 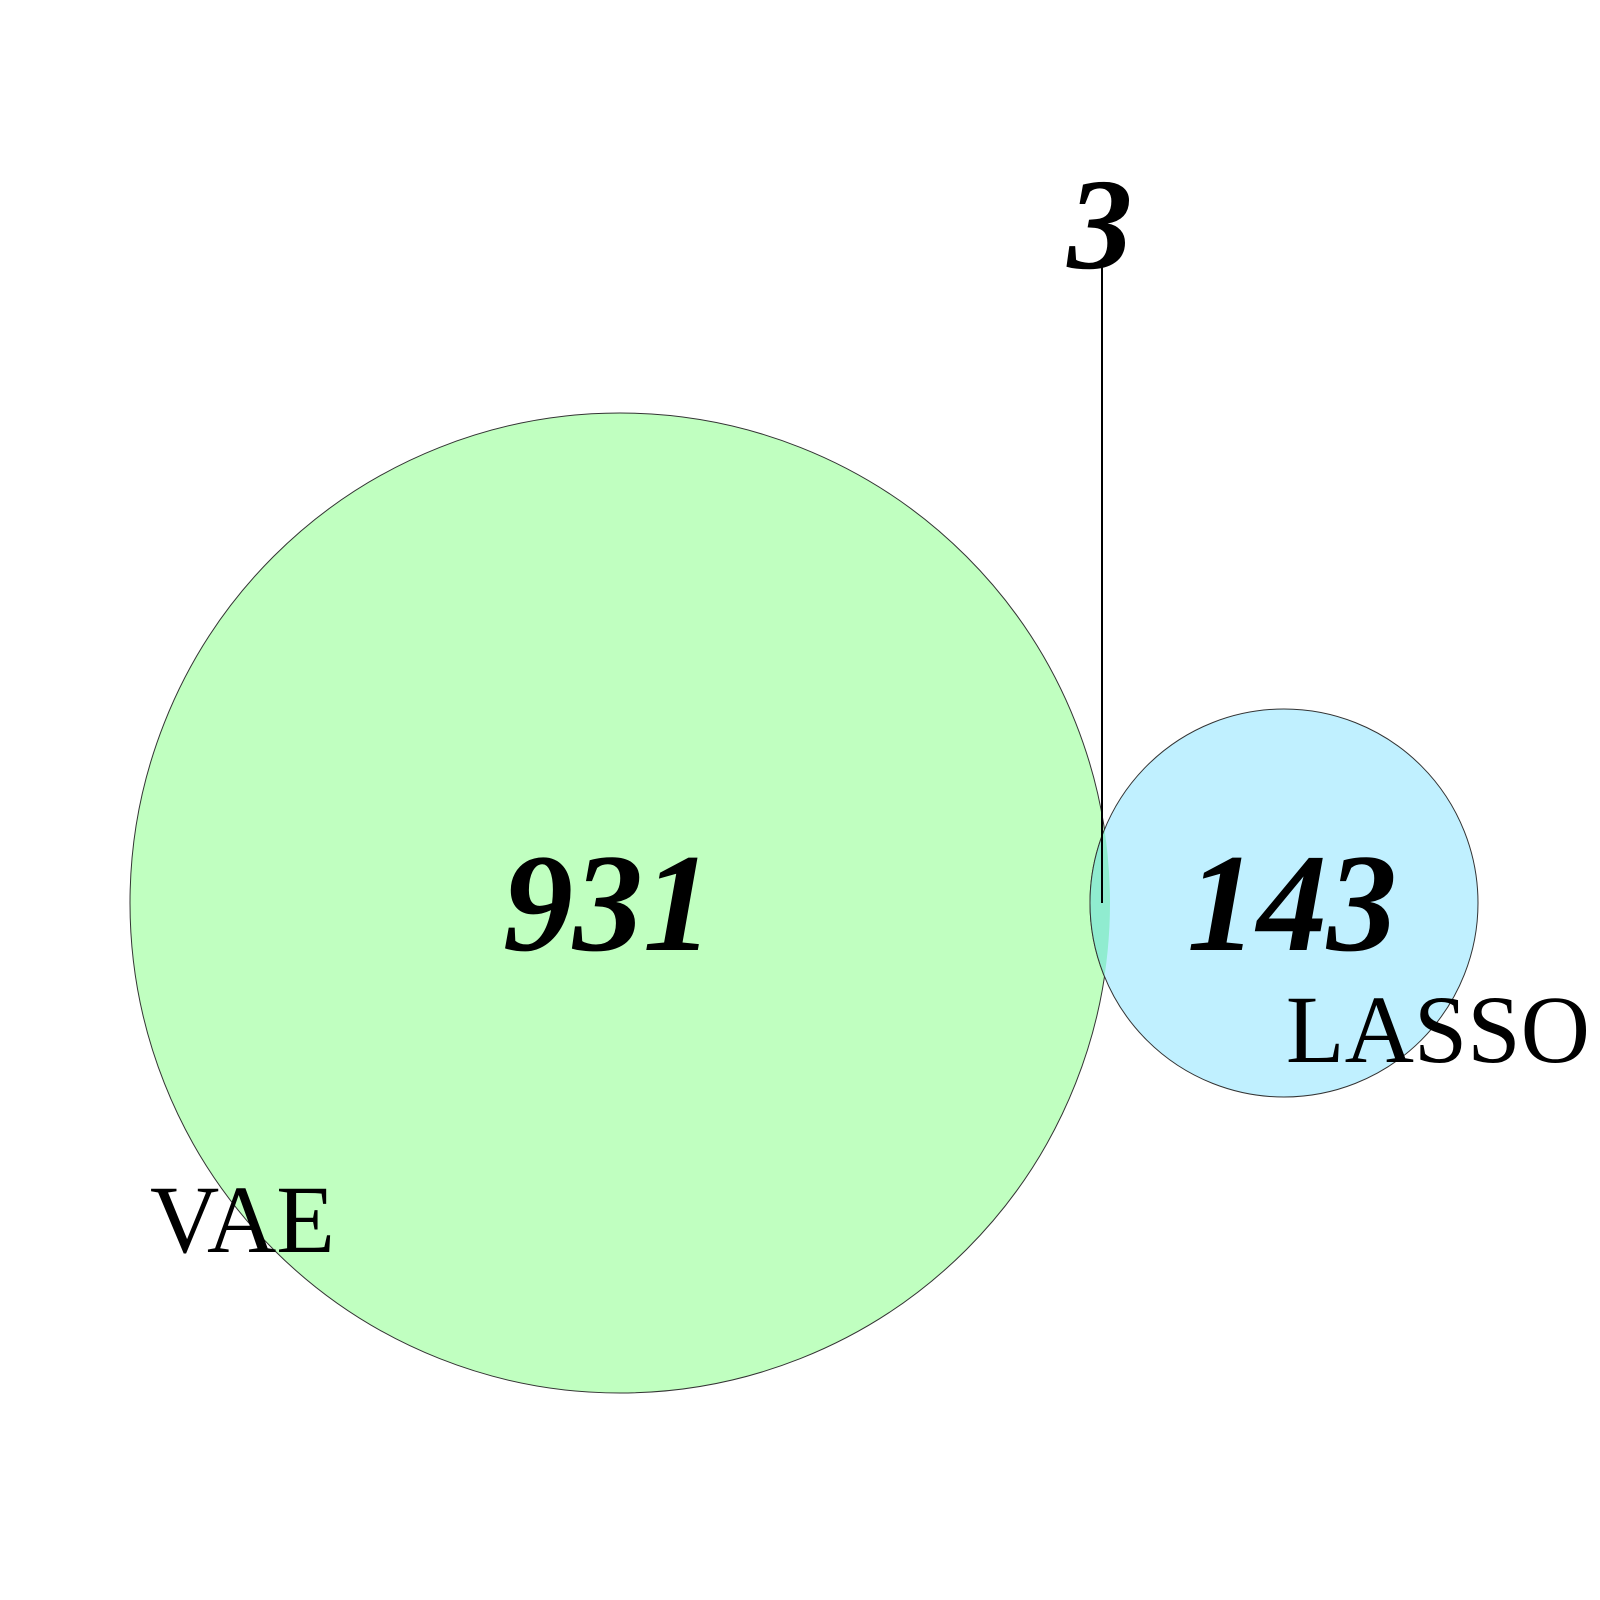 I want to click on lasso-only-count: 143, so click(x=1292, y=903).